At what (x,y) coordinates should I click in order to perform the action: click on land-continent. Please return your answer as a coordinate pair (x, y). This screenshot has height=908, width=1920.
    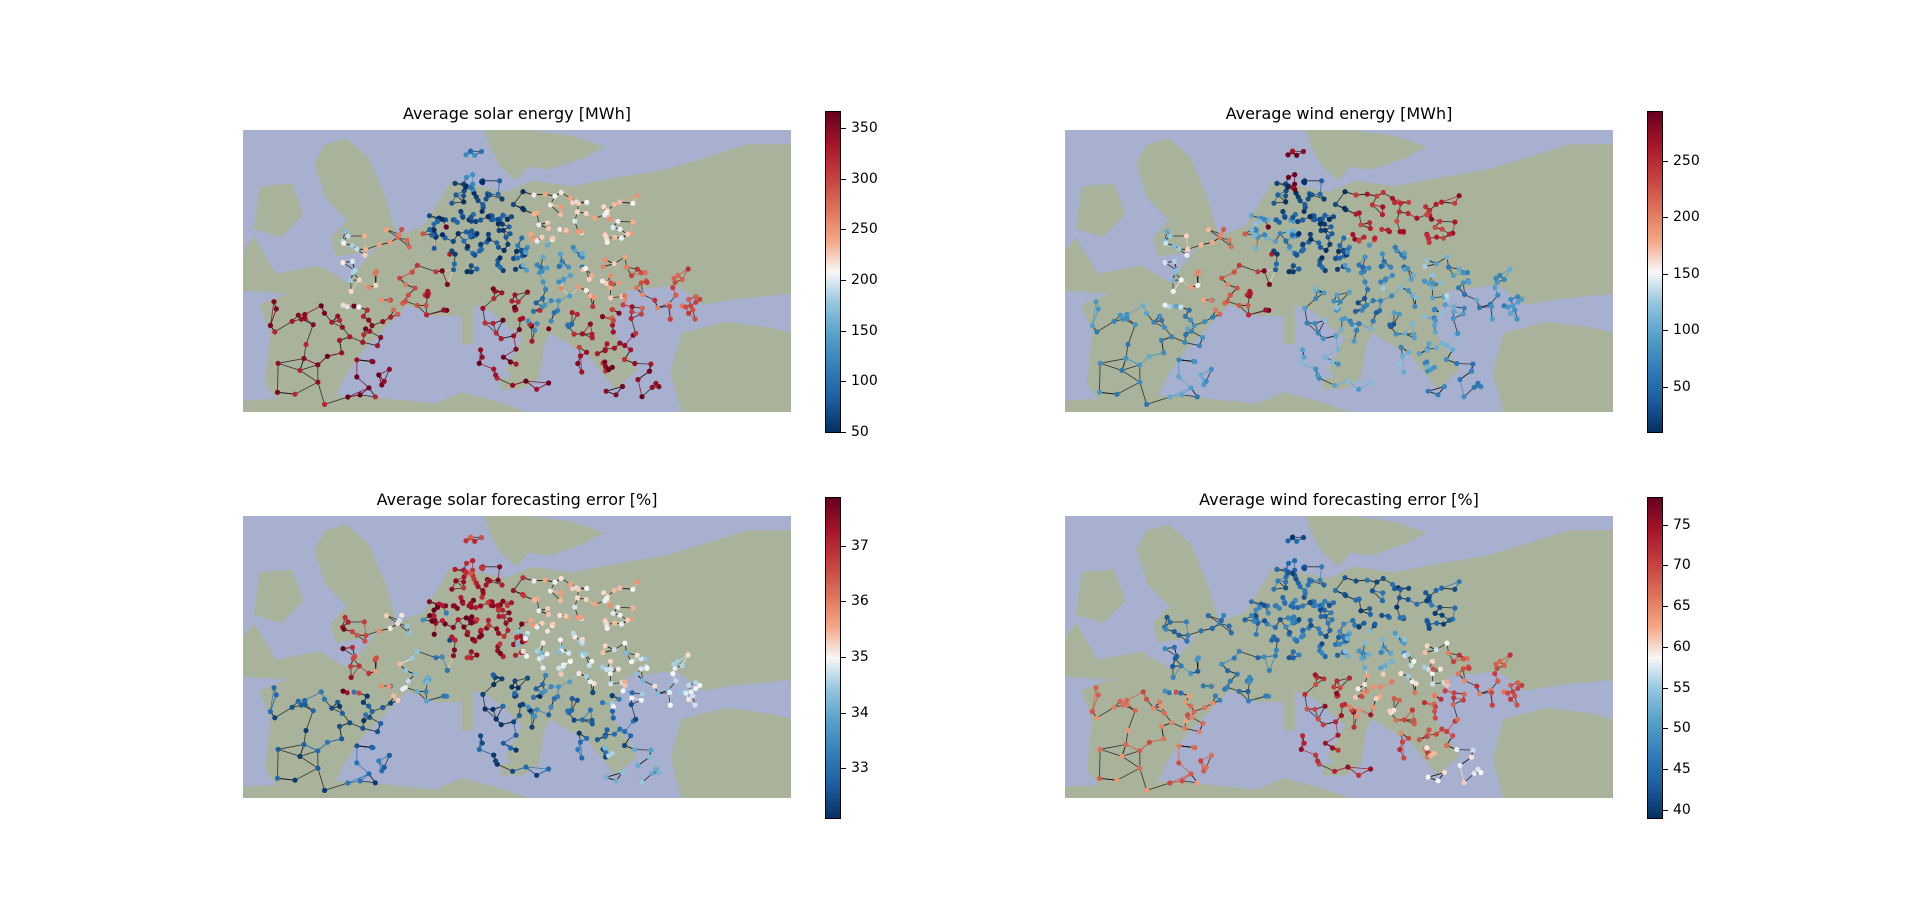
    Looking at the image, I should click on (1339, 278).